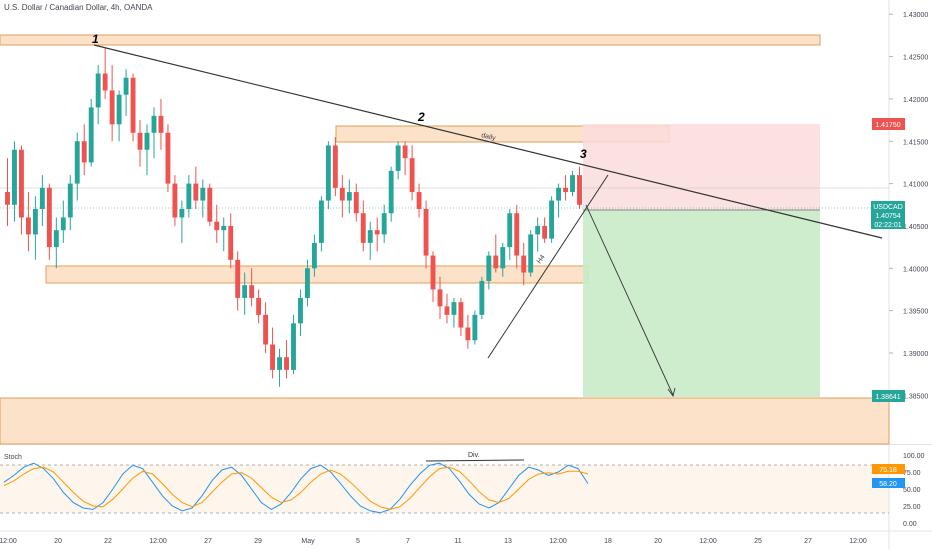 This screenshot has width=932, height=550. Describe the element at coordinates (13, 457) in the screenshot. I see `stoch-title: Stoch` at that location.